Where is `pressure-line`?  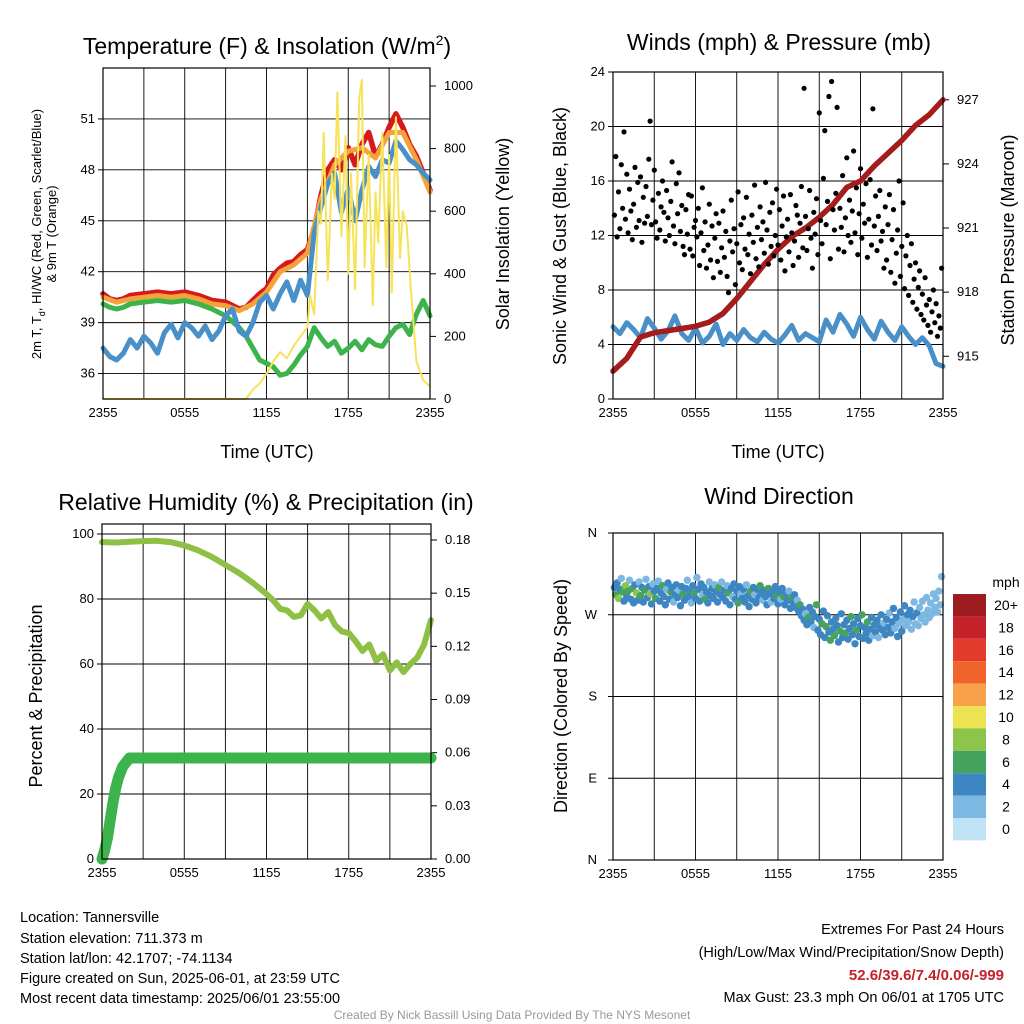
pressure-line is located at coordinates (778, 235).